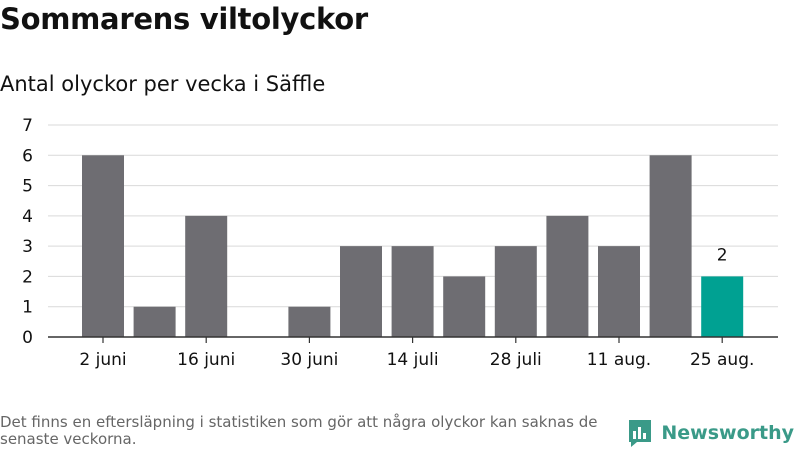 Image resolution: width=800 pixels, height=450 pixels. Describe the element at coordinates (727, 433) in the screenshot. I see `brand-name: Newsworthy` at that location.